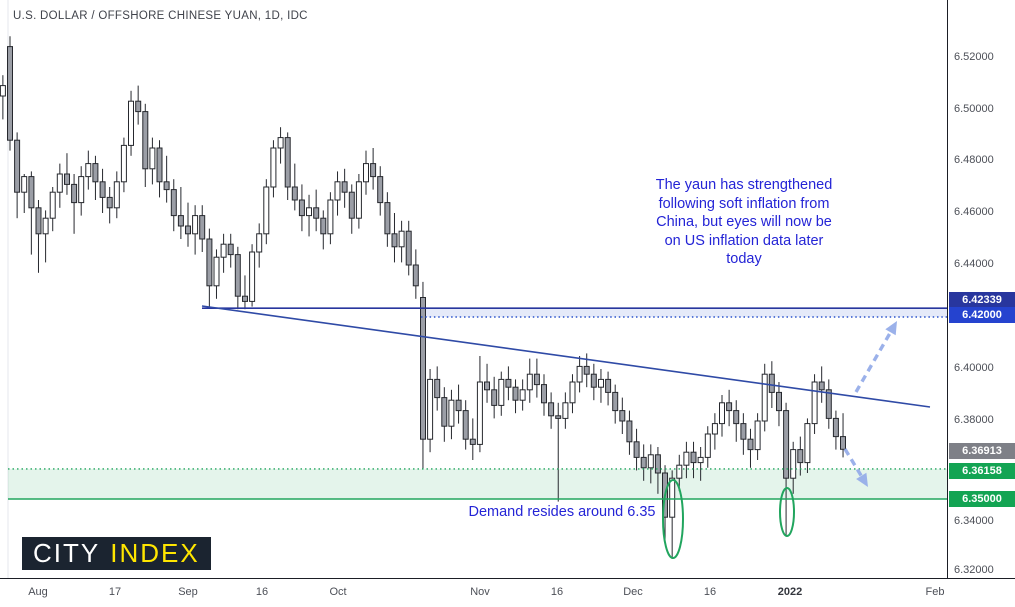  What do you see at coordinates (507, 592) in the screenshot?
I see `time-axis: Aug 17 Sep 16 Oct Nov 16 Dec 16 2022 Feb` at bounding box center [507, 592].